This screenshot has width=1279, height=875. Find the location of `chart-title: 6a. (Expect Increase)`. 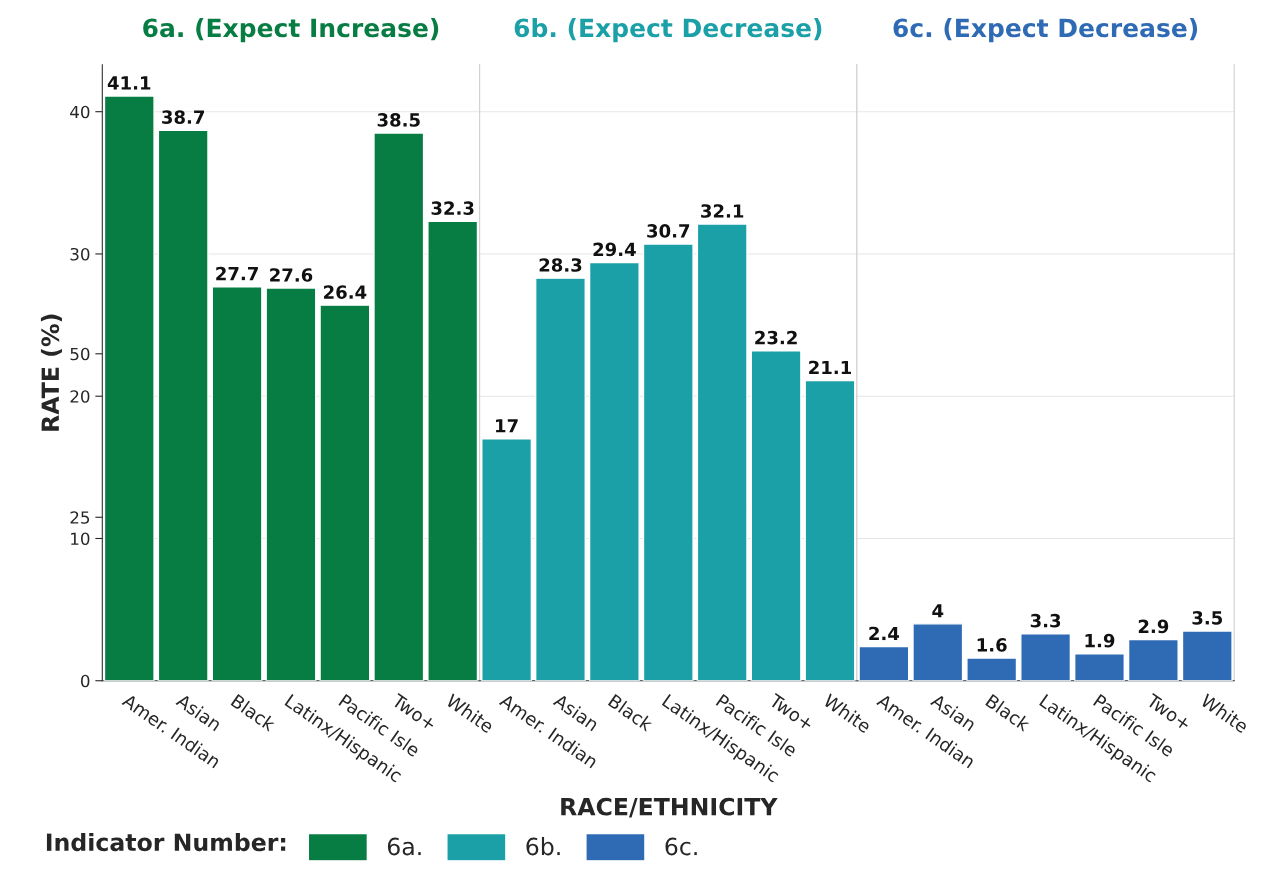

chart-title: 6a. (Expect Increase) is located at coordinates (291, 30).